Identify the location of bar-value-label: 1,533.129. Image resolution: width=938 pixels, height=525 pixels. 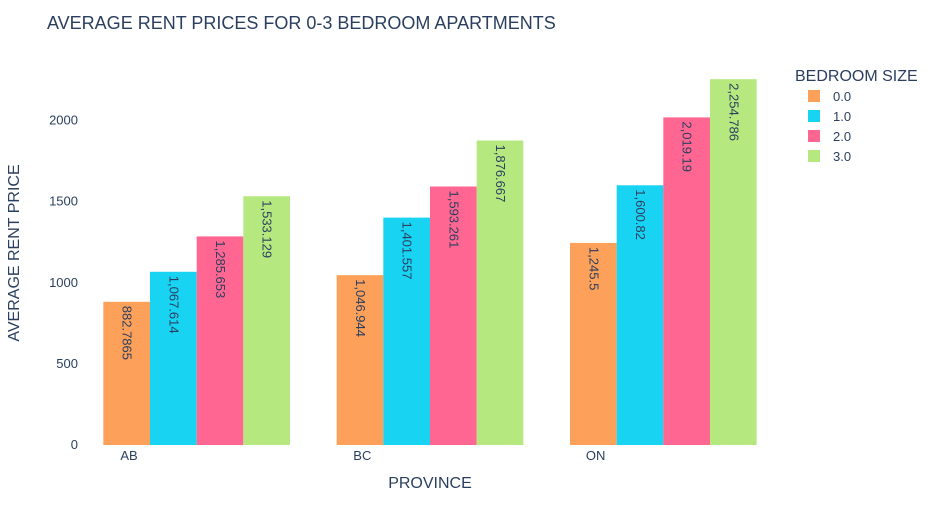
(267, 229).